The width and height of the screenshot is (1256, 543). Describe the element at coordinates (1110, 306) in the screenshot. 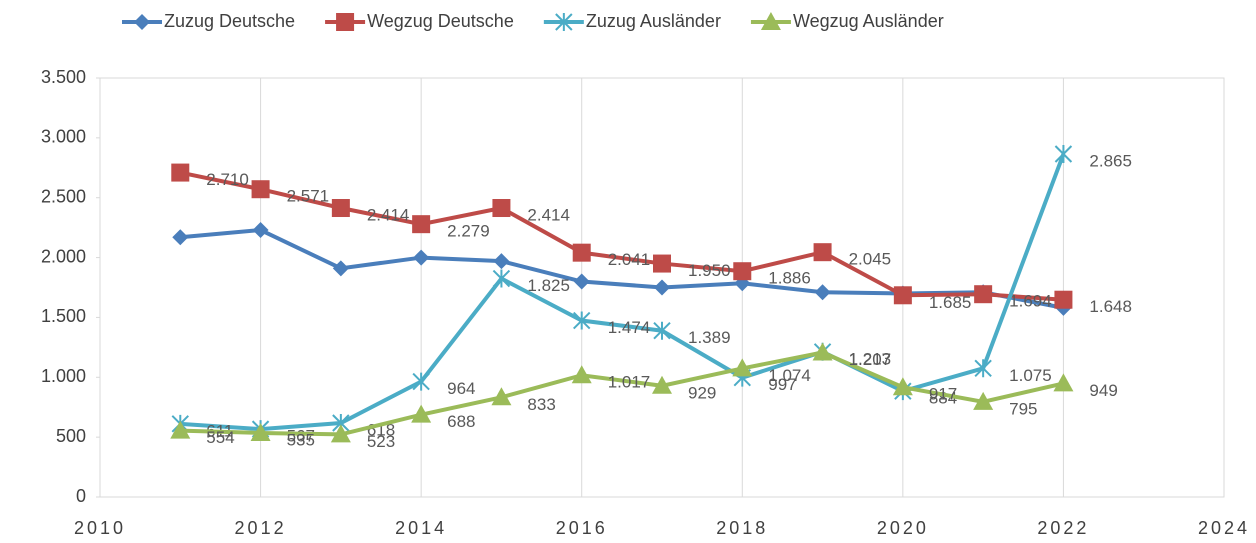

I see `data-label: 1.648` at that location.